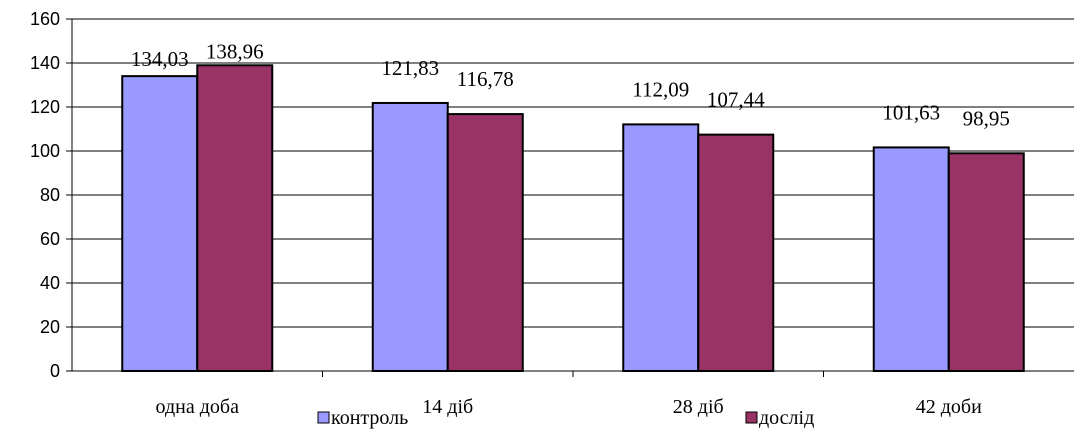 The image size is (1092, 432). Describe the element at coordinates (736, 100) in the screenshot. I see `data-label: 107,44` at that location.